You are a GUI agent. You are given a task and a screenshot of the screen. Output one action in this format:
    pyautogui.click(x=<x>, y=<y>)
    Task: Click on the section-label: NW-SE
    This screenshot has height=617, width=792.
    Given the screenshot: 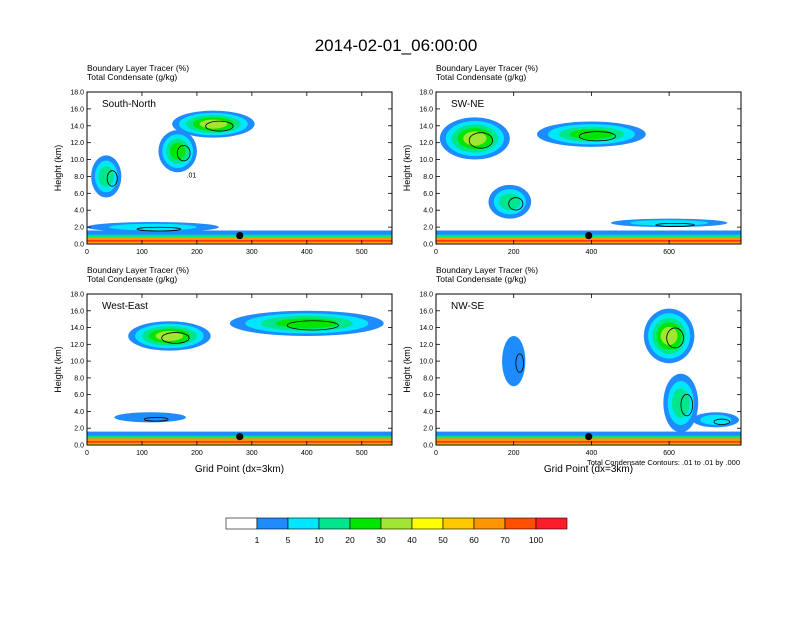 What is the action you would take?
    pyautogui.click(x=467, y=306)
    